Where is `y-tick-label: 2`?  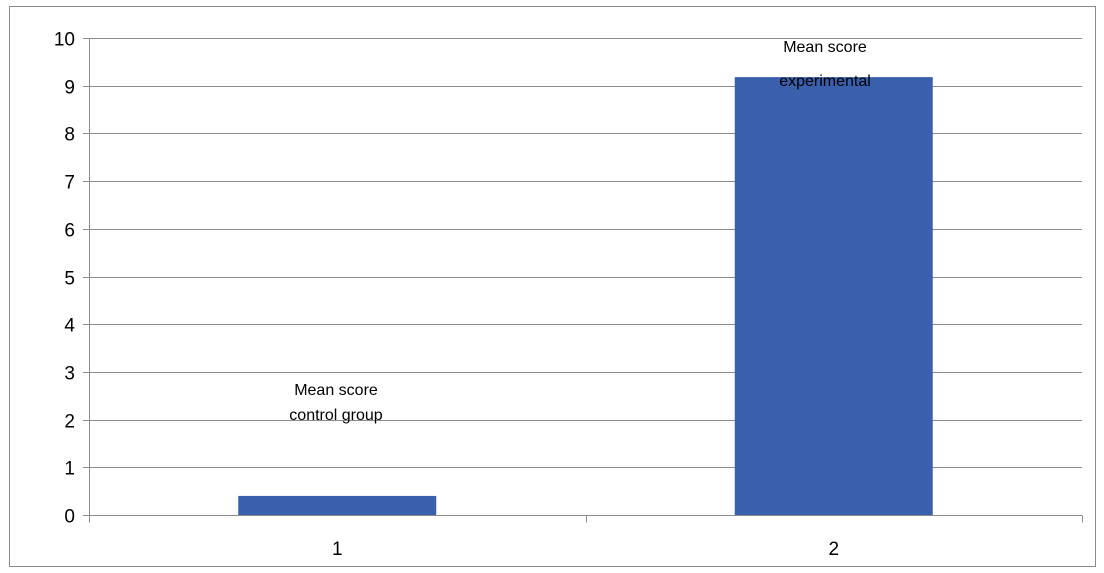
y-tick-label: 2 is located at coordinates (69, 422).